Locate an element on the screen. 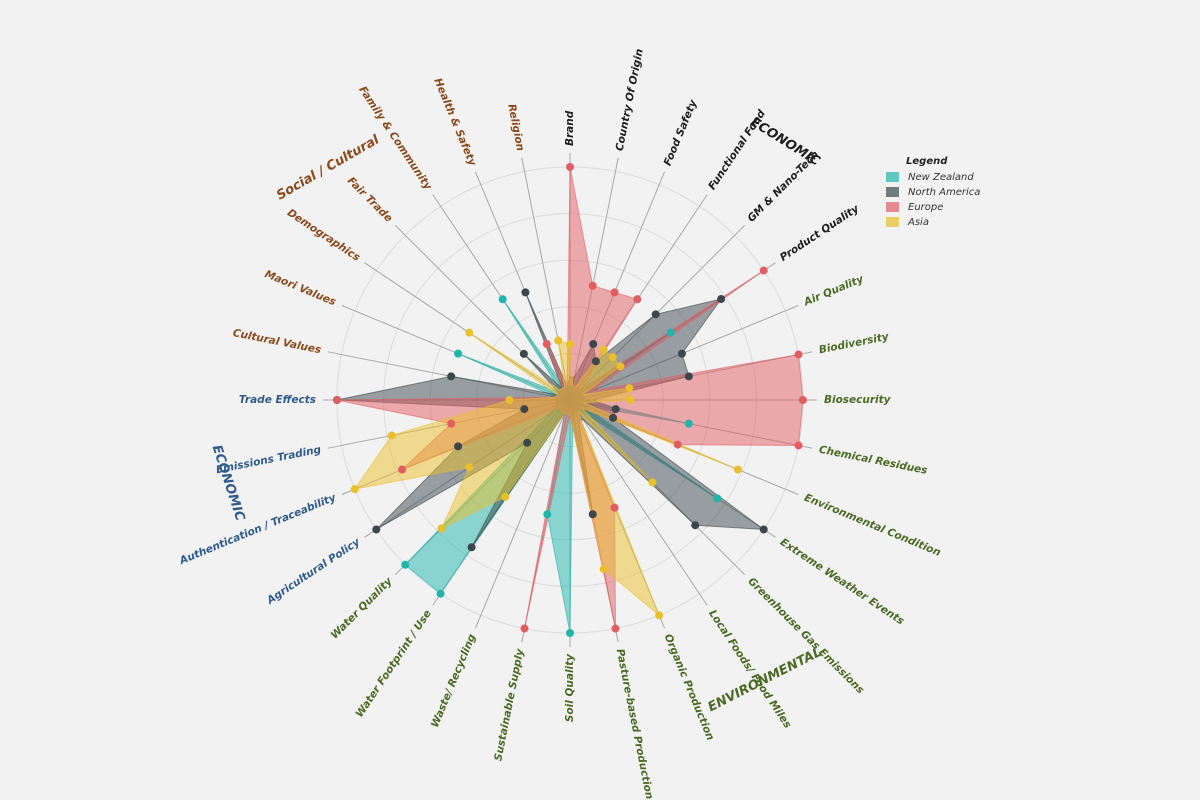 This screenshot has height=800, width=1200. axis-label: Fair Trade is located at coordinates (370, 200).